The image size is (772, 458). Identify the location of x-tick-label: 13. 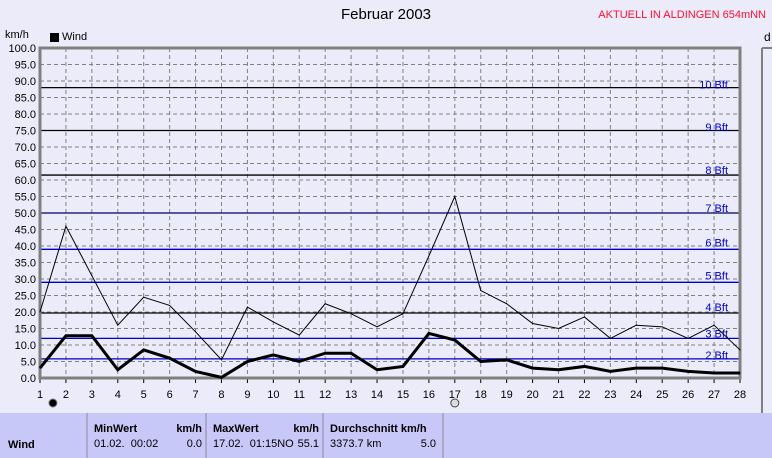
(351, 395).